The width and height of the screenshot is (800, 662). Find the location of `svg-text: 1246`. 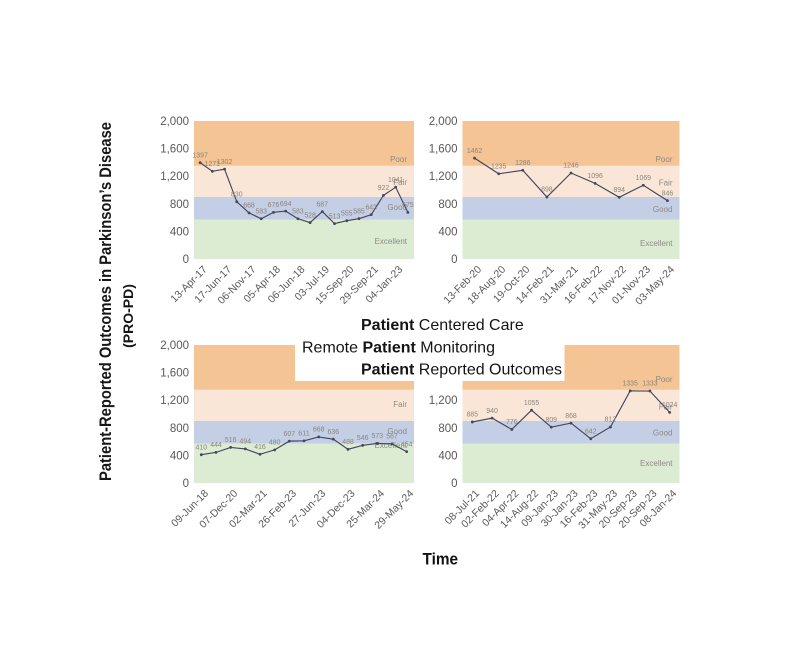

svg-text: 1246 is located at coordinates (570, 165).